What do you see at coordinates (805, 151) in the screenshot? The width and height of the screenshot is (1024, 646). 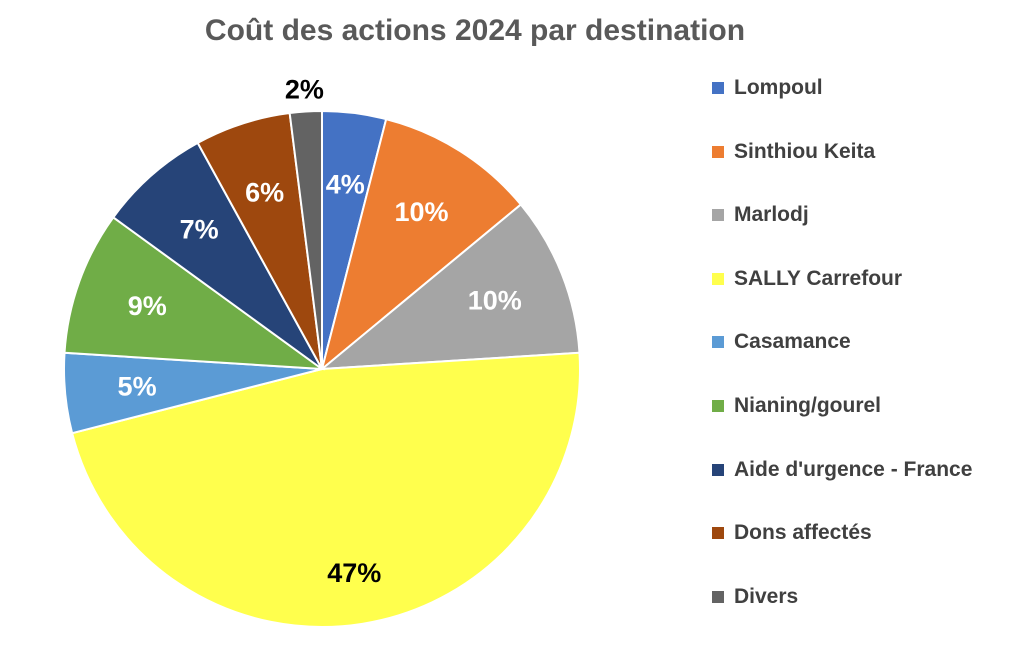 I see `legend-label: Sinthiou Keita` at bounding box center [805, 151].